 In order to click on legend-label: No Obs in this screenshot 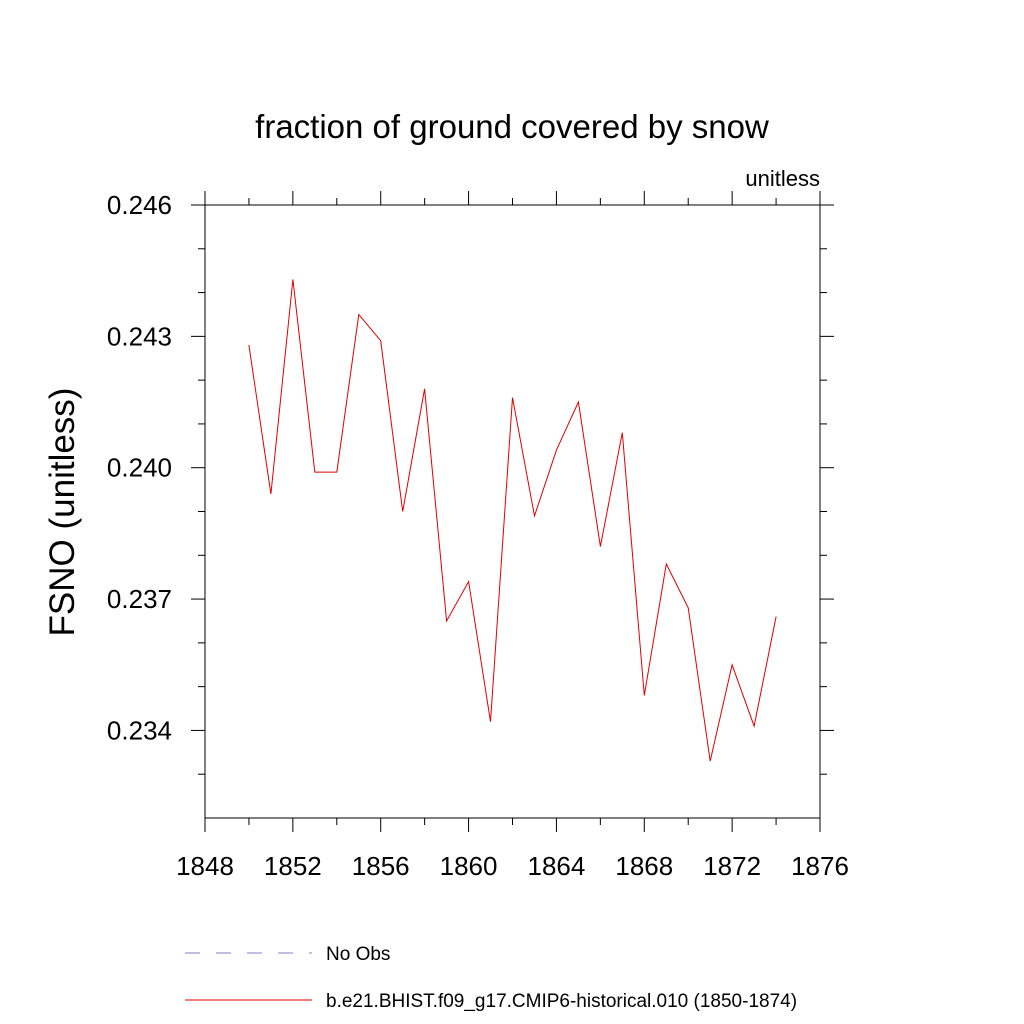, I will do `click(358, 954)`.